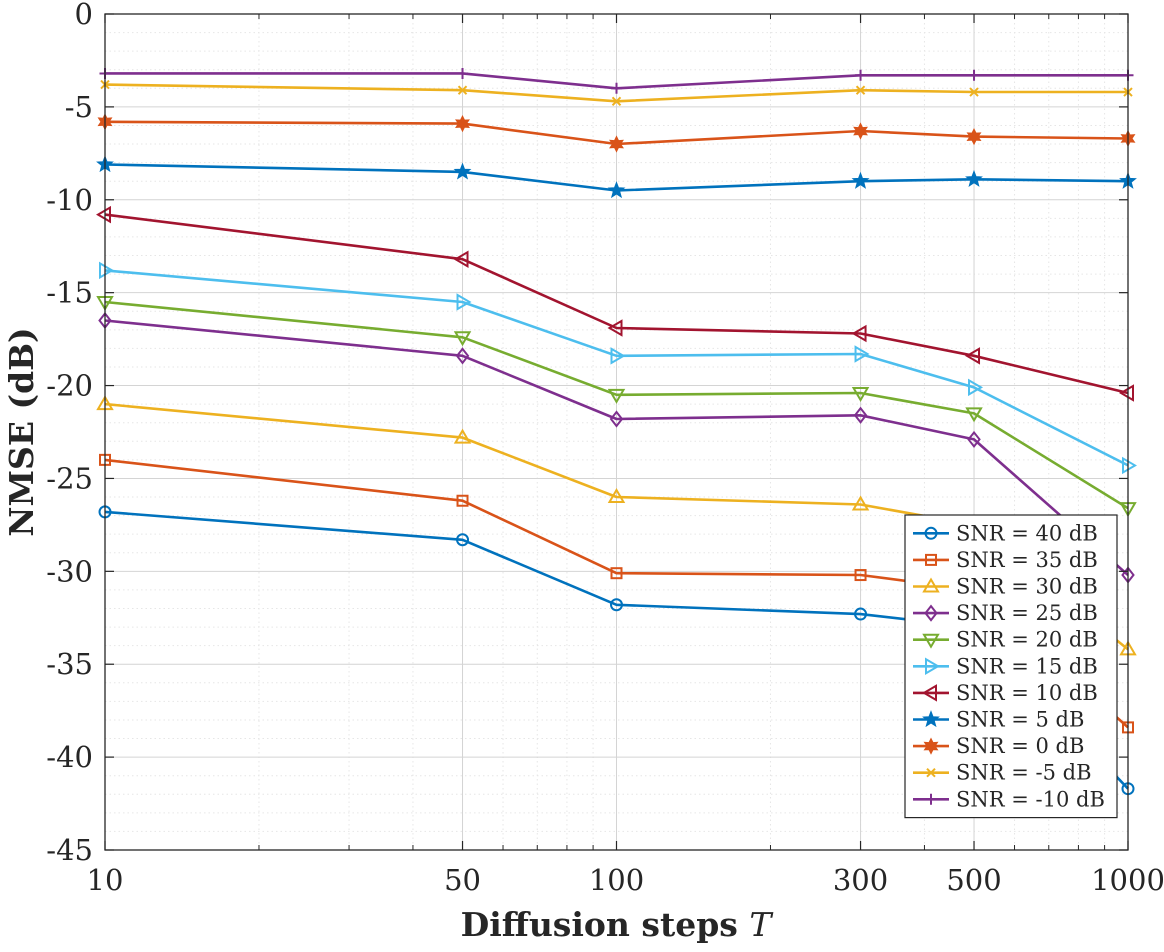 The height and width of the screenshot is (952, 1164). What do you see at coordinates (105, 880) in the screenshot?
I see `x-tick-label: 10` at bounding box center [105, 880].